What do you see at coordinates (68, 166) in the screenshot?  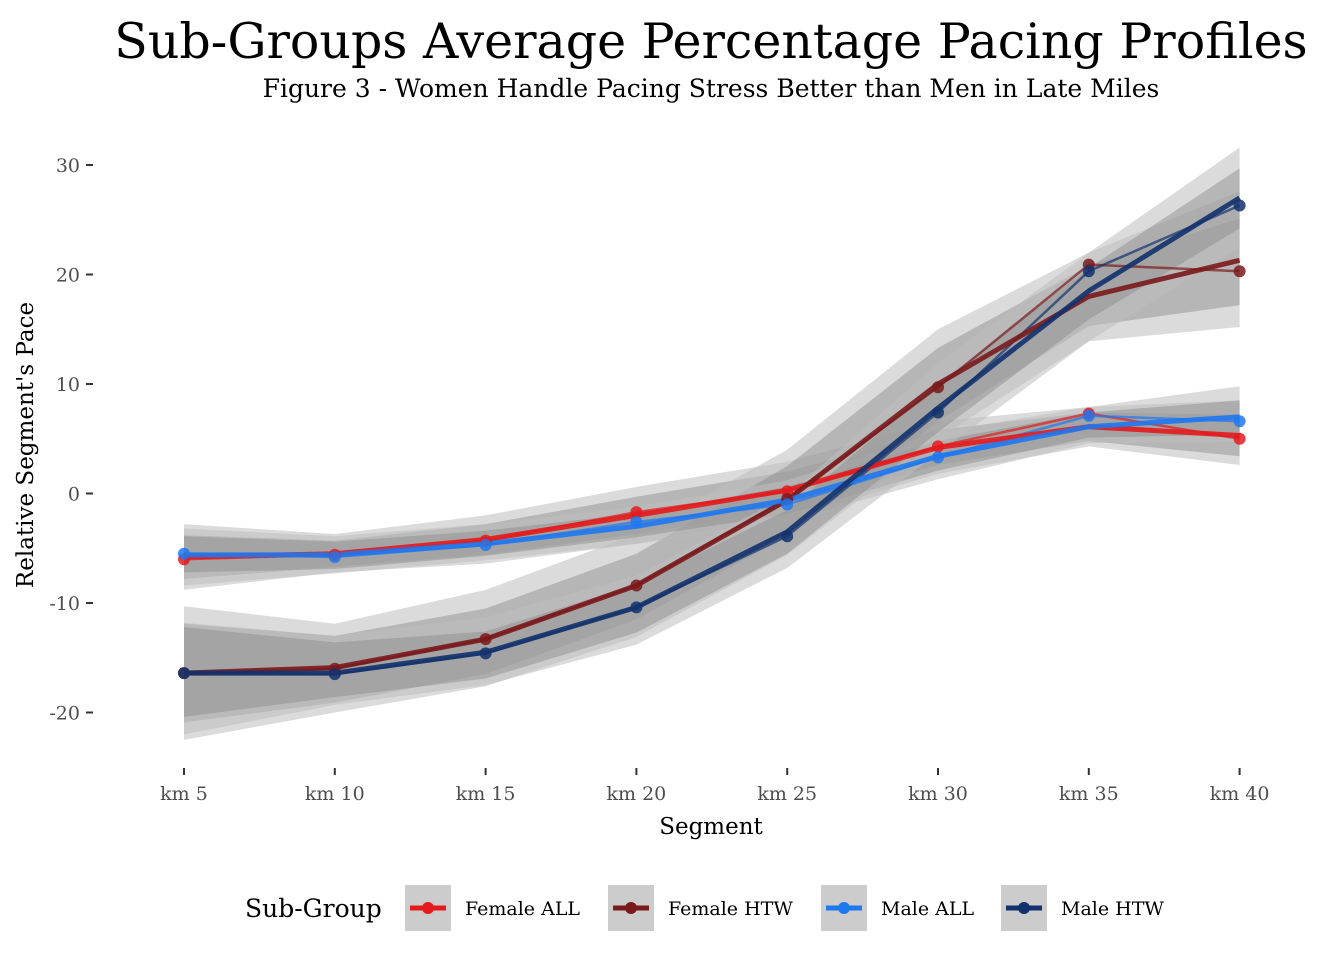 I see `y-tick-label: 30` at bounding box center [68, 166].